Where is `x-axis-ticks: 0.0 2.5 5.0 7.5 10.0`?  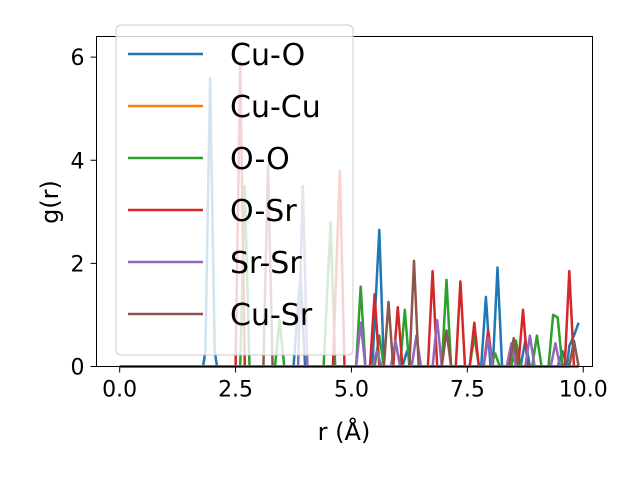
x-axis-ticks: 0.0 2.5 5.0 7.5 10.0 is located at coordinates (355, 384).